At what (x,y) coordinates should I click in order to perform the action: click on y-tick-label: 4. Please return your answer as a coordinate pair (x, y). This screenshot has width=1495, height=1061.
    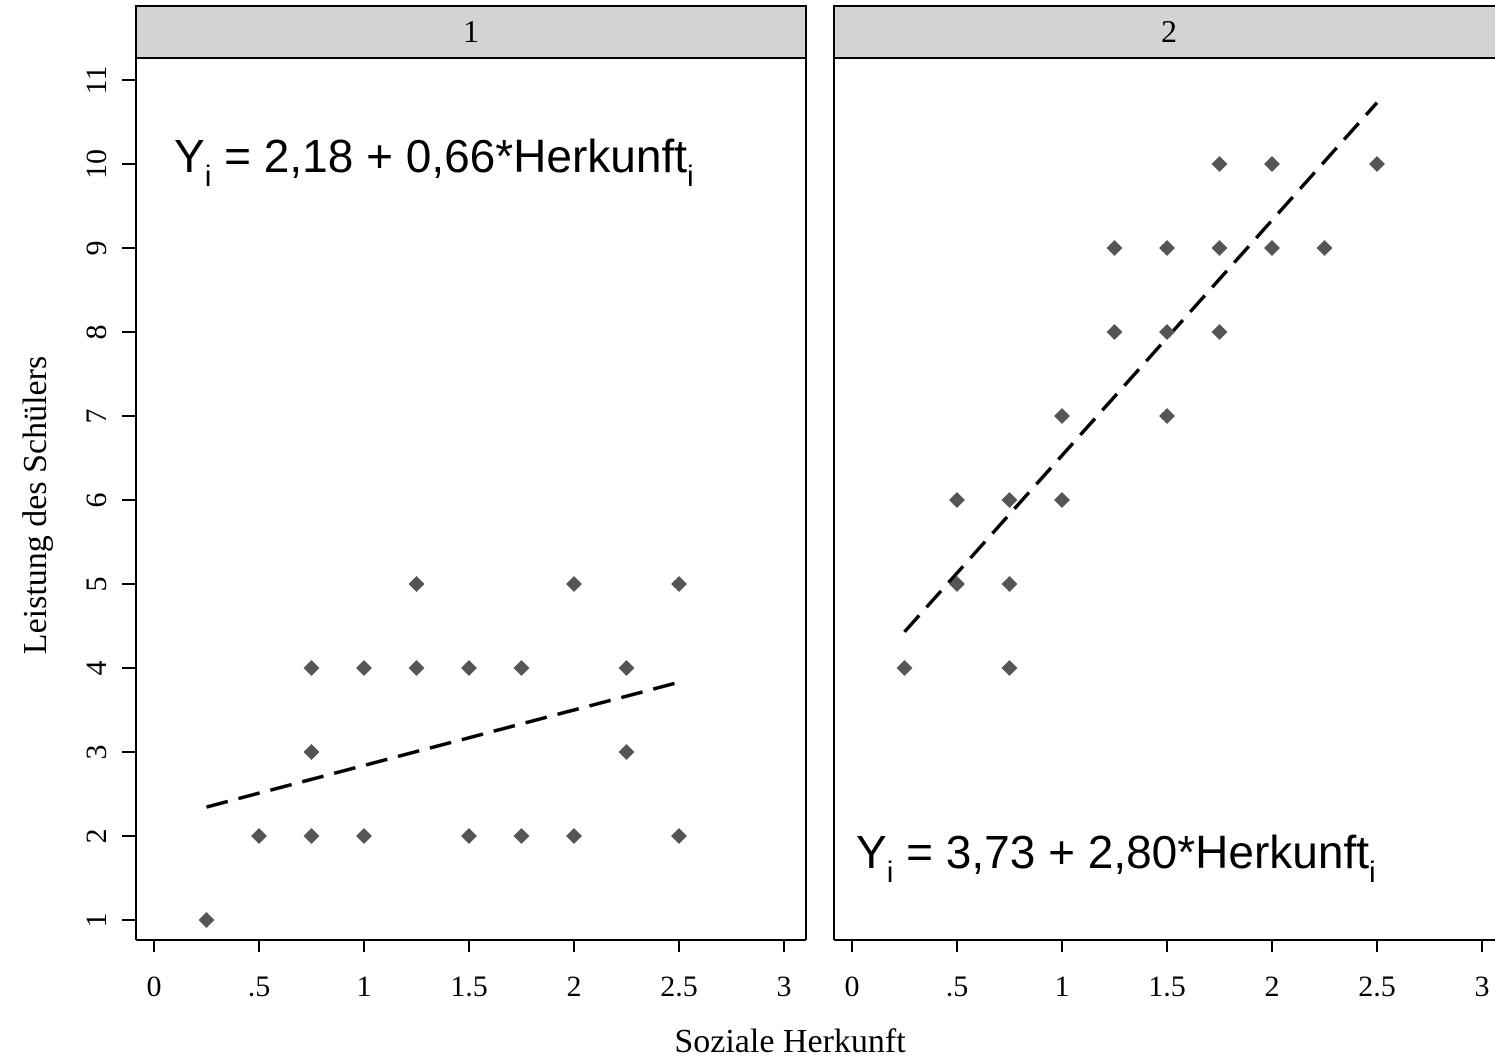
    Looking at the image, I should click on (96, 668).